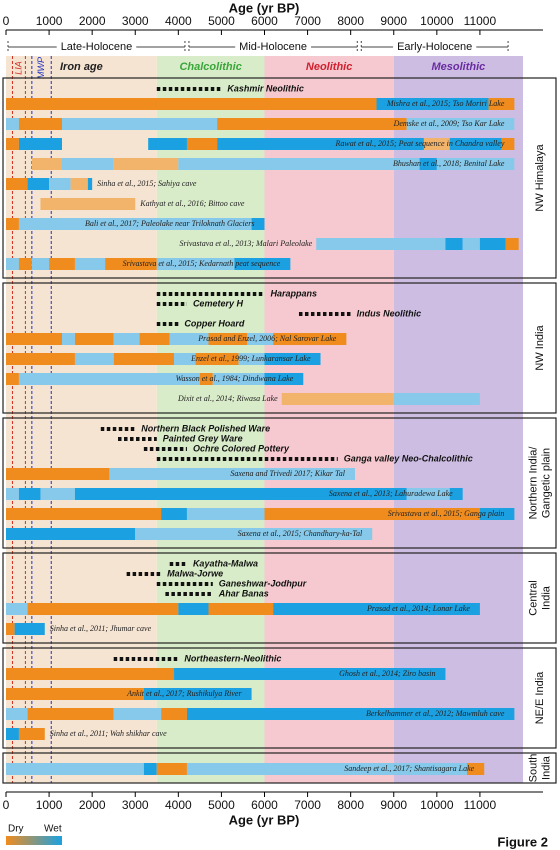 The image size is (560, 850). I want to click on x-tick-label: 9000, so click(393, 805).